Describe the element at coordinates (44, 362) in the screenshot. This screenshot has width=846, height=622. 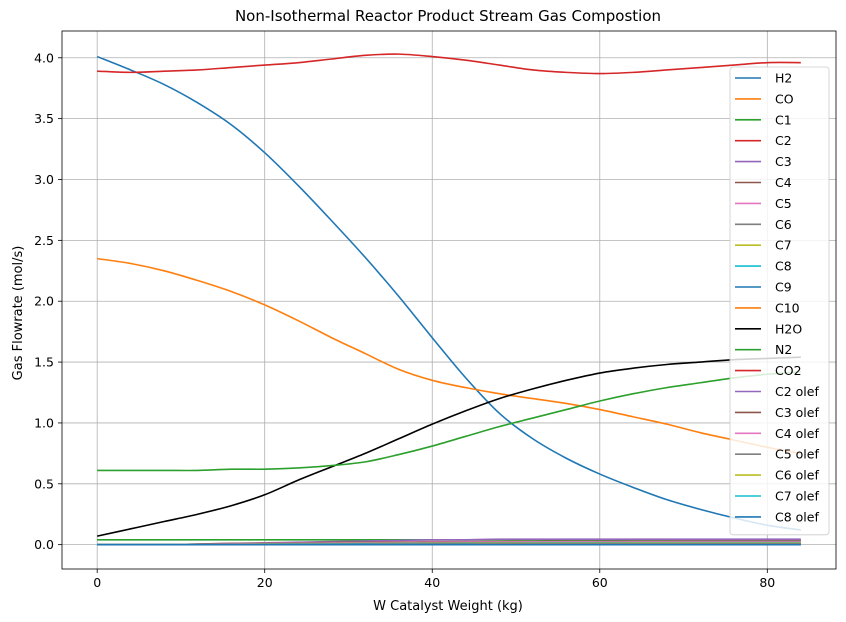
I see `y-tick-label: 1.5` at that location.